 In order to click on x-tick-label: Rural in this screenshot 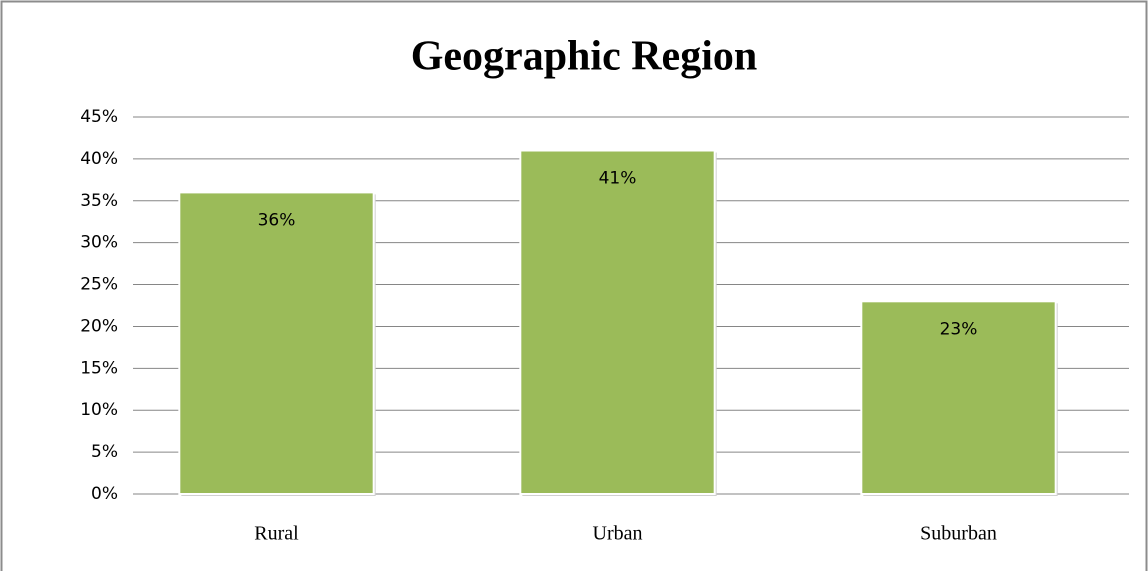, I will do `click(276, 534)`.